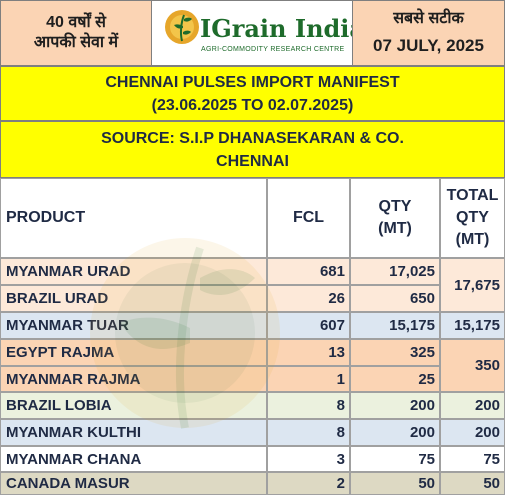 Image resolution: width=505 pixels, height=495 pixels. Describe the element at coordinates (395, 379) in the screenshot. I see `qty-cell: 25` at that location.